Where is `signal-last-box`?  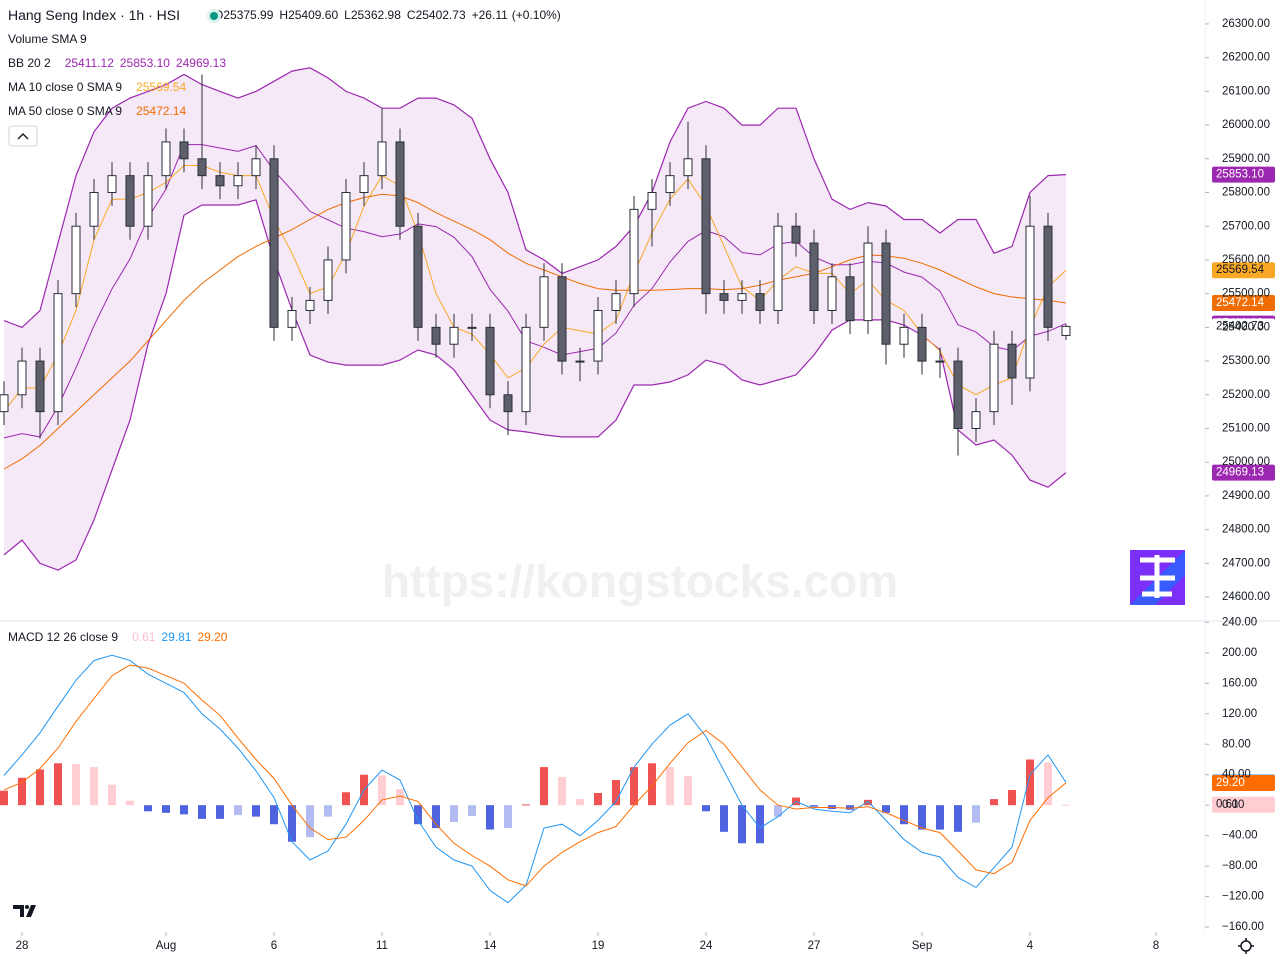
signal-last-box is located at coordinates (1243, 782).